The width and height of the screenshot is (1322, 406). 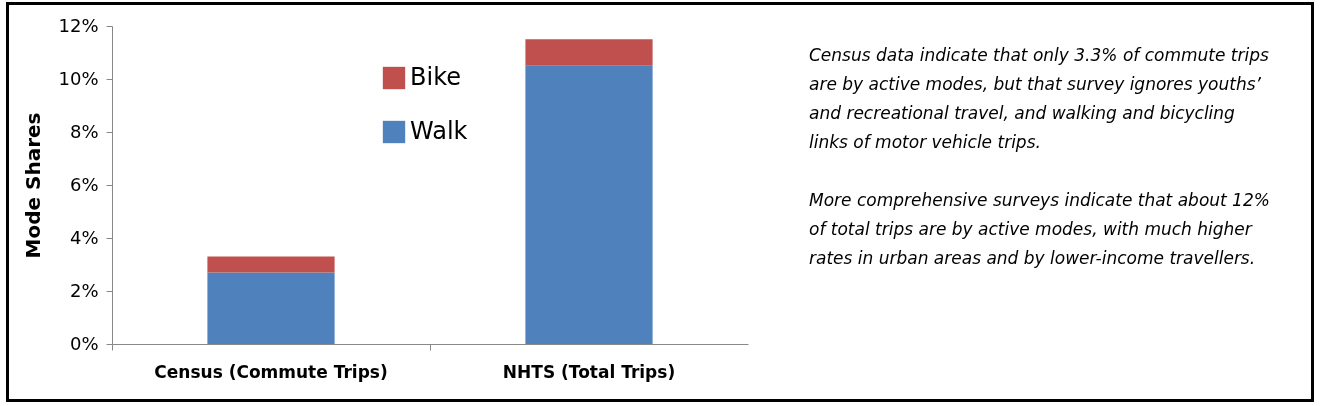 I want to click on y-axis-title: Mode Shares, so click(x=33, y=185).